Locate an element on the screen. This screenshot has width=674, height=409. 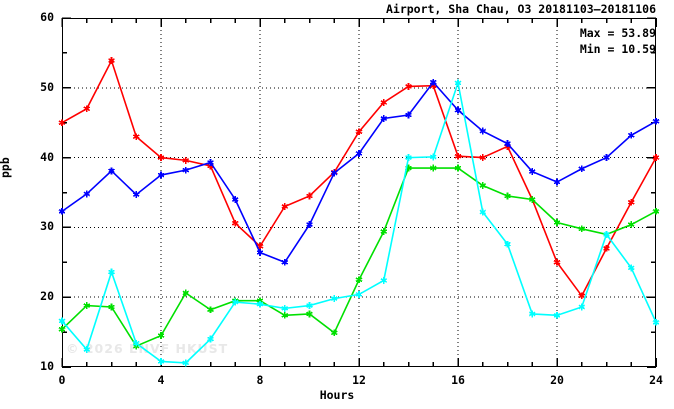
x-axis-title: Hours is located at coordinates (337, 395).